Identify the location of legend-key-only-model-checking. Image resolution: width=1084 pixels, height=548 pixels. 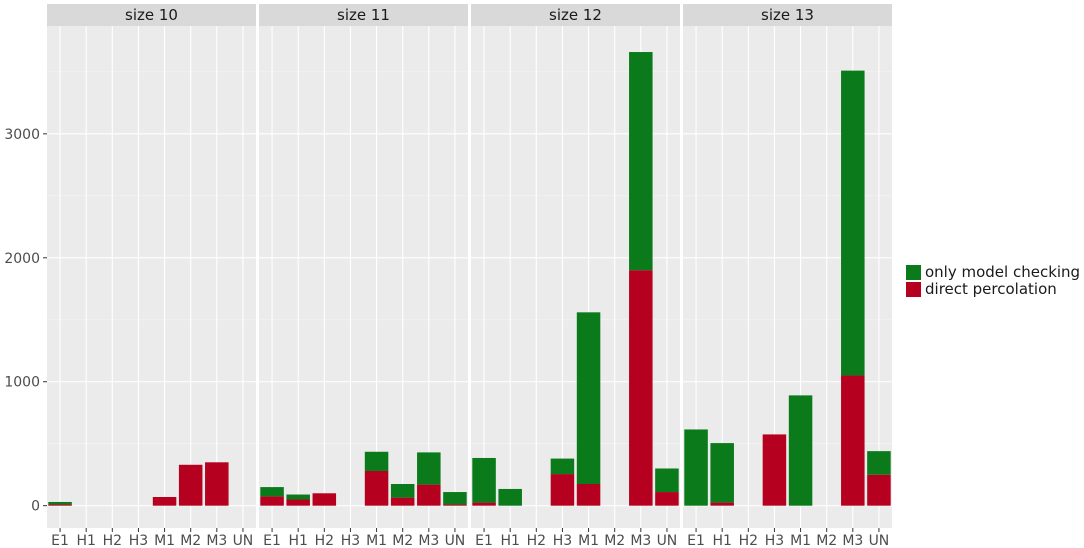
(913, 272).